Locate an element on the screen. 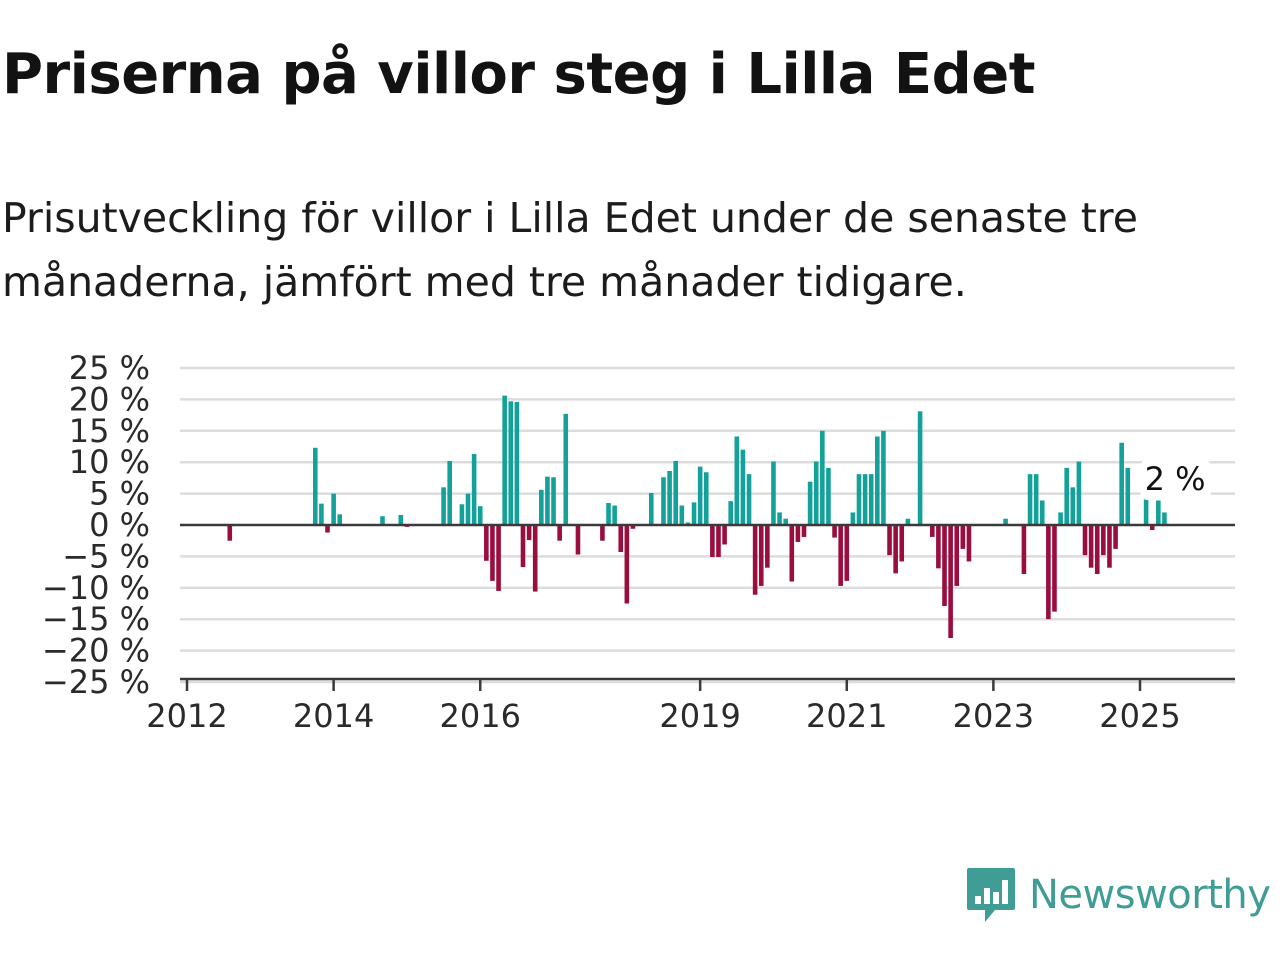 This screenshot has height=960, width=1280. x-tick-label: 2014 is located at coordinates (333, 716).